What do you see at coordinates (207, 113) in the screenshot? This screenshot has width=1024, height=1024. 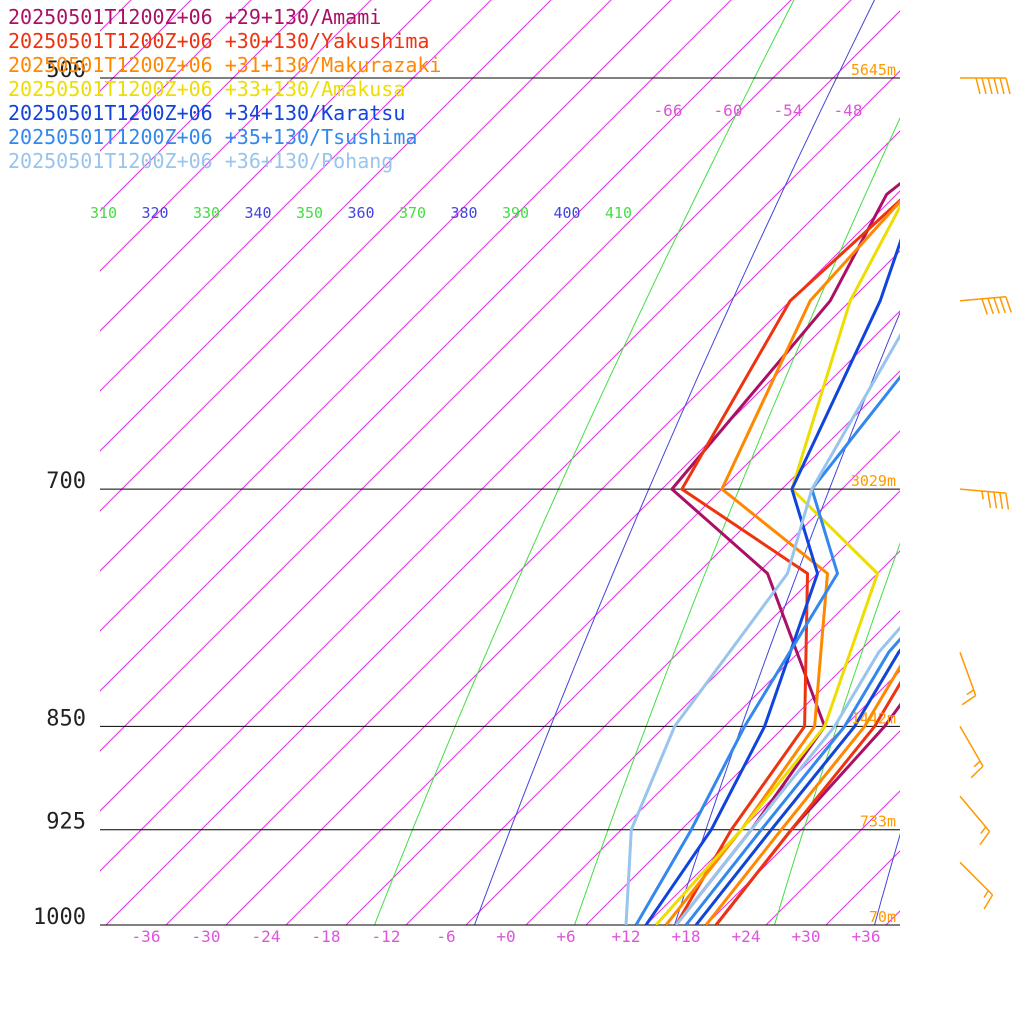 I see `legend-entry: 20250501T1200Z+06 +34+130/Karatsu` at bounding box center [207, 113].